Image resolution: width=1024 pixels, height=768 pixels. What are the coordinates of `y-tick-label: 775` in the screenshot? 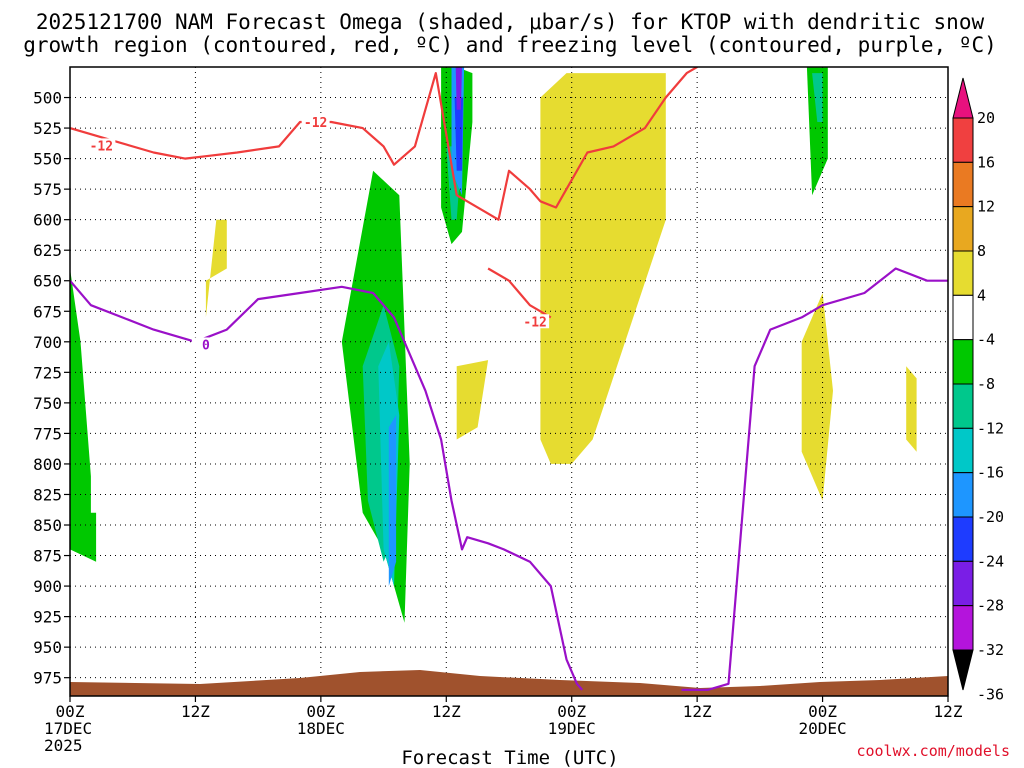 It's located at (47, 433).